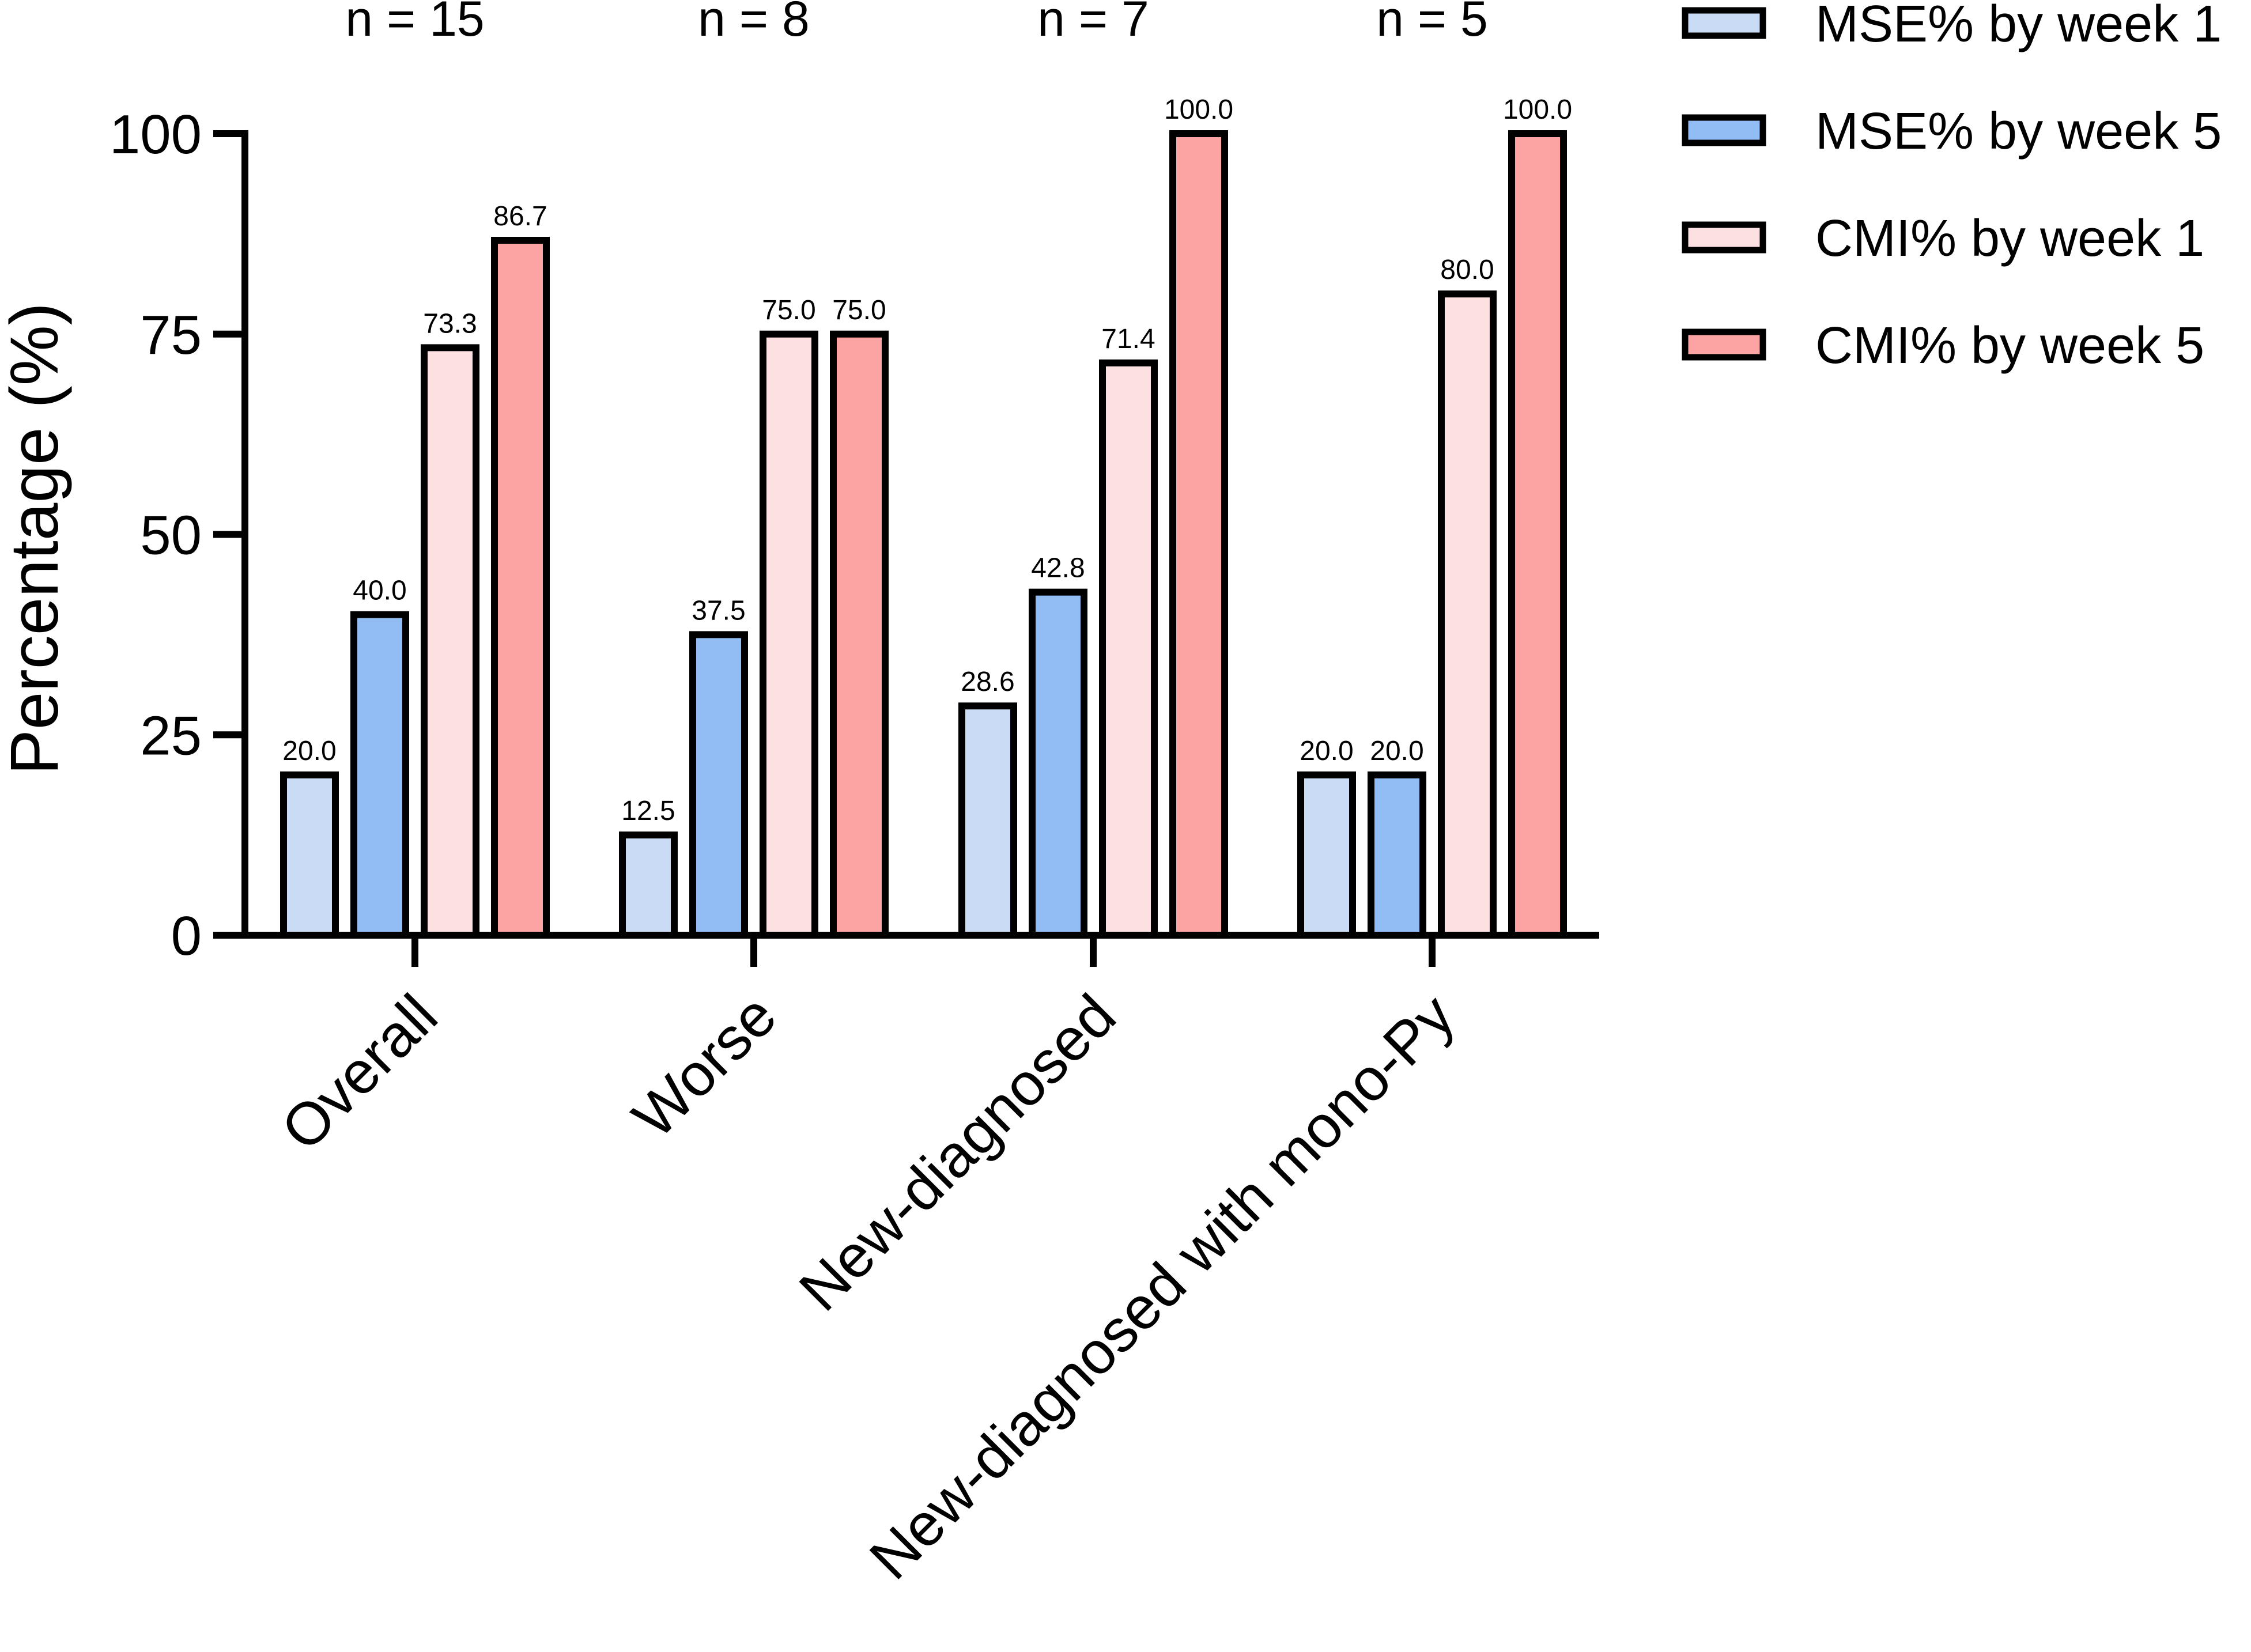 The height and width of the screenshot is (1652, 2251). Describe the element at coordinates (648, 811) in the screenshot. I see `bar-value-label: 12.5` at that location.